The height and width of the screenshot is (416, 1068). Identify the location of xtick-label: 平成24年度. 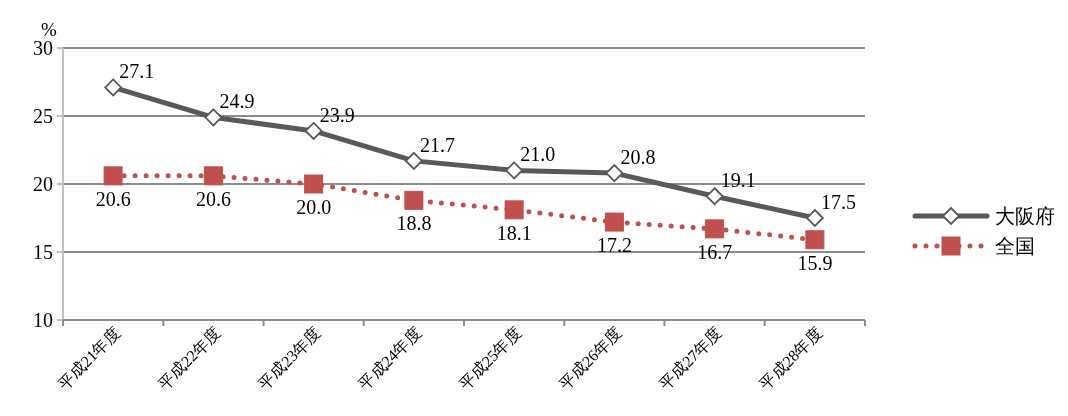
(389, 358).